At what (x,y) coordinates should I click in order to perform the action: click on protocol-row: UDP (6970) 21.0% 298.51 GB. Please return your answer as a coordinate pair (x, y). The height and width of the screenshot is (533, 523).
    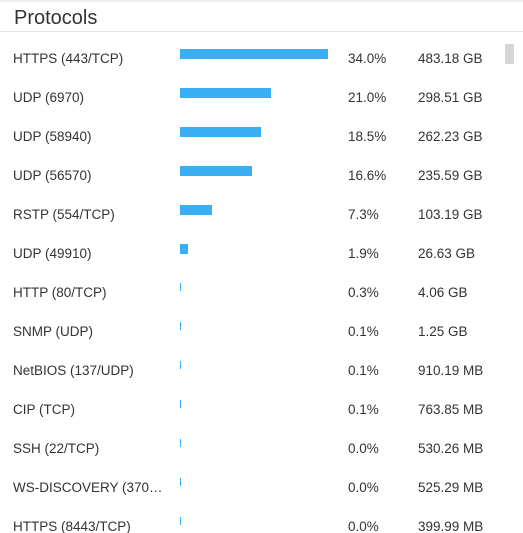
    Looking at the image, I should click on (250, 97).